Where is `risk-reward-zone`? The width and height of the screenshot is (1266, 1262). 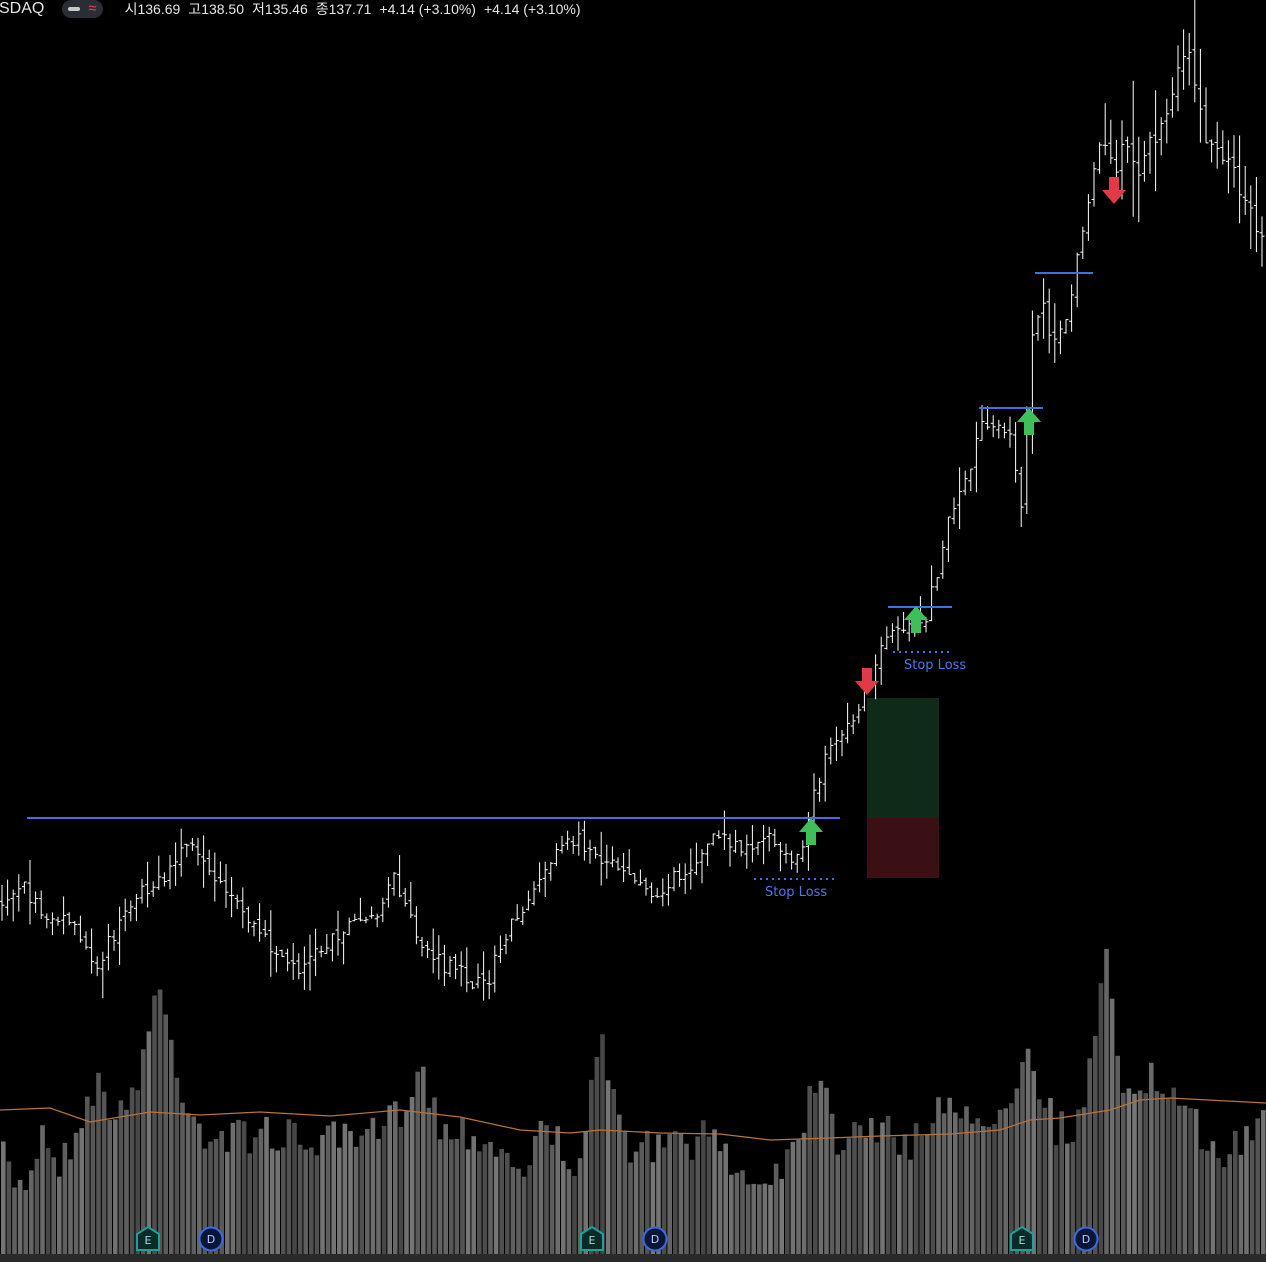
risk-reward-zone is located at coordinates (903, 788).